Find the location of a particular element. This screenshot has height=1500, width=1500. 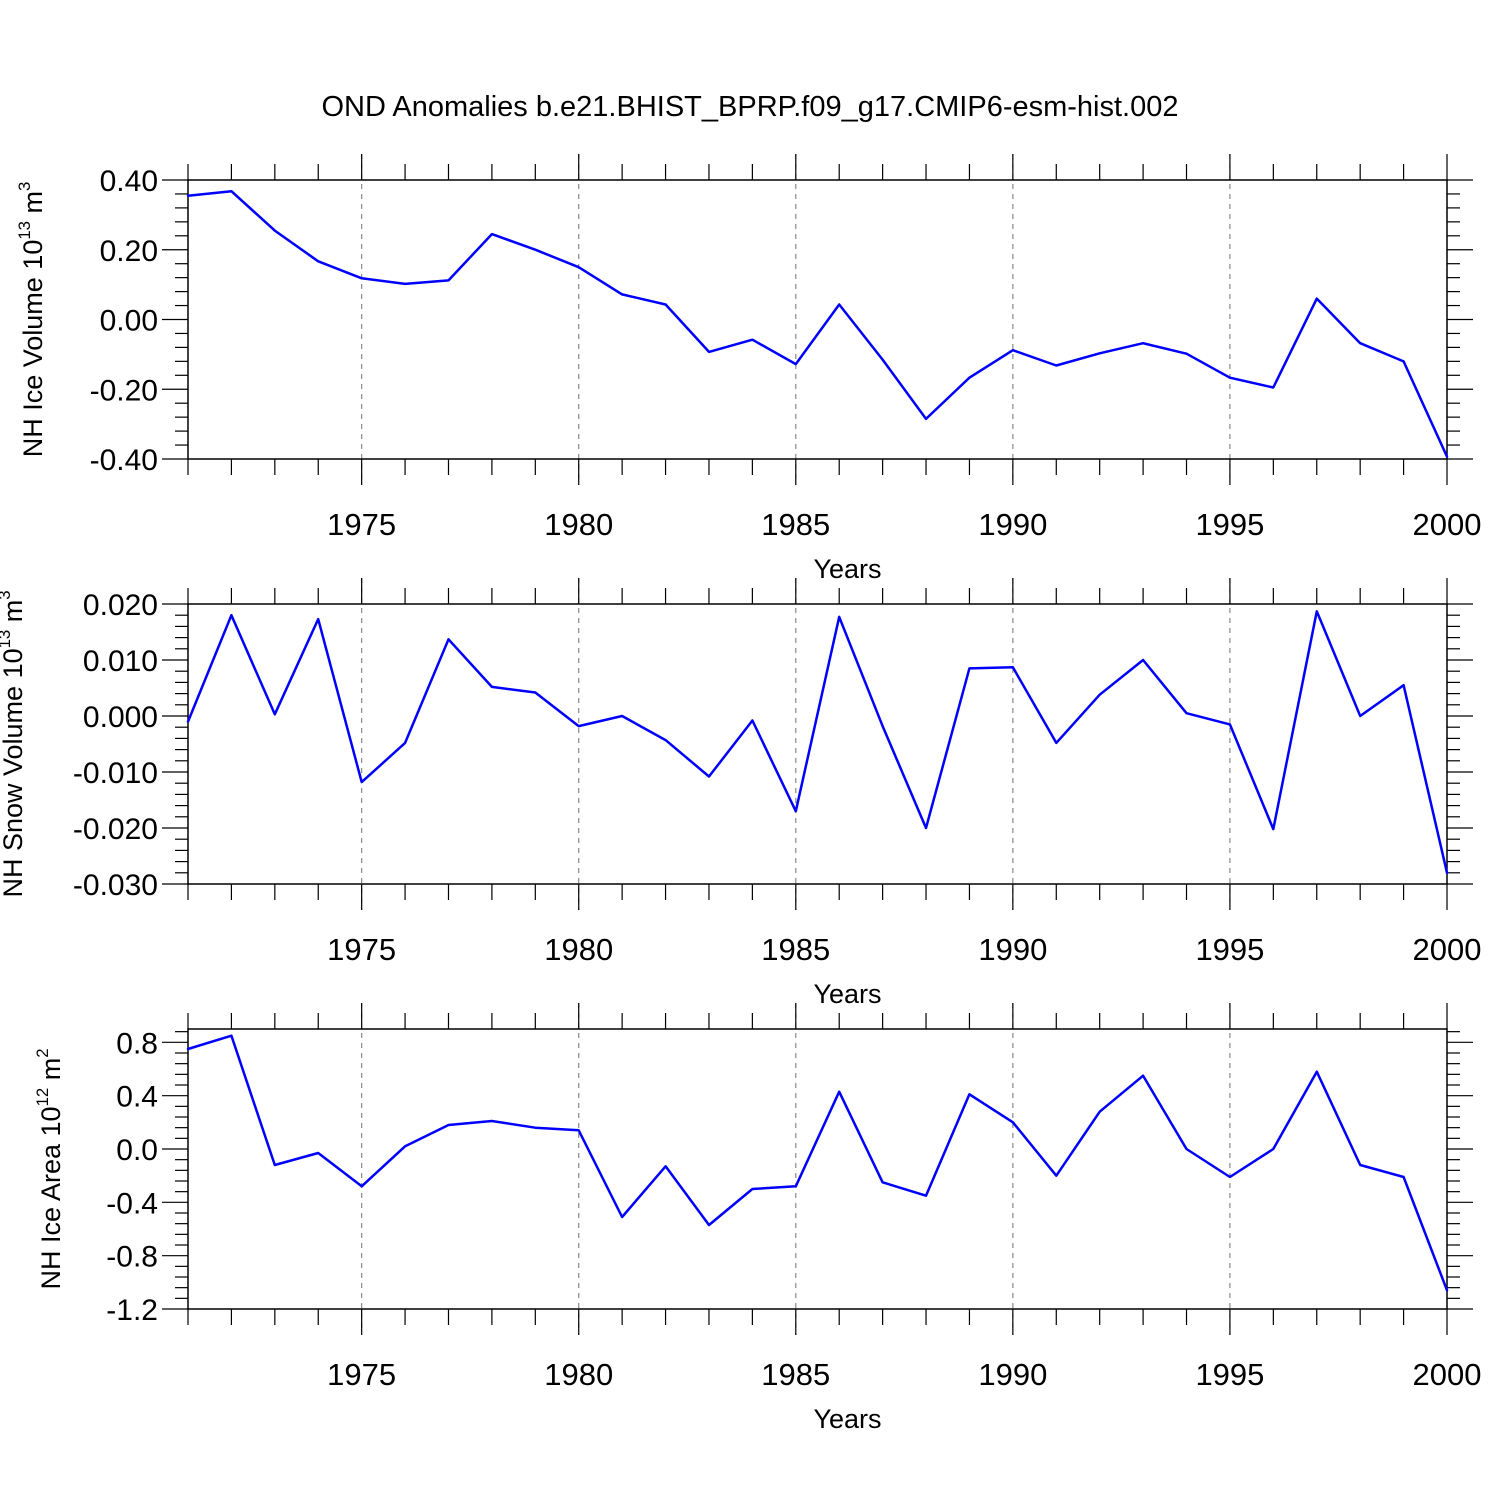

y-tick-label: -0.010 is located at coordinates (115, 773).